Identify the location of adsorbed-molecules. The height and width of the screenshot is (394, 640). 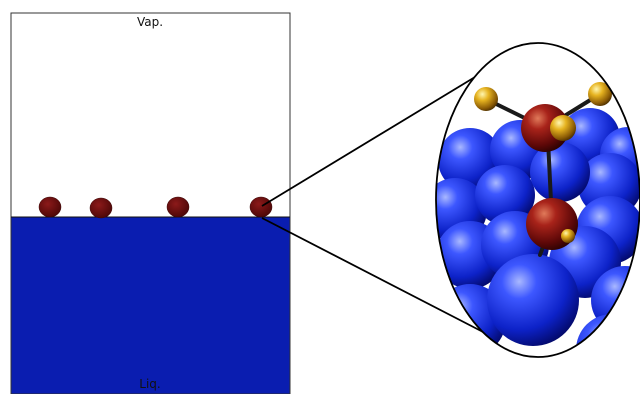
(155, 207).